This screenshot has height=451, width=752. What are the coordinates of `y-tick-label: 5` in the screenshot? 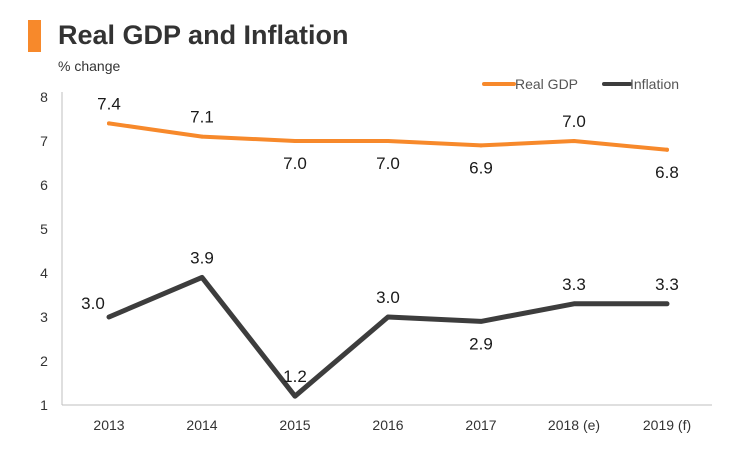 It's located at (44, 229).